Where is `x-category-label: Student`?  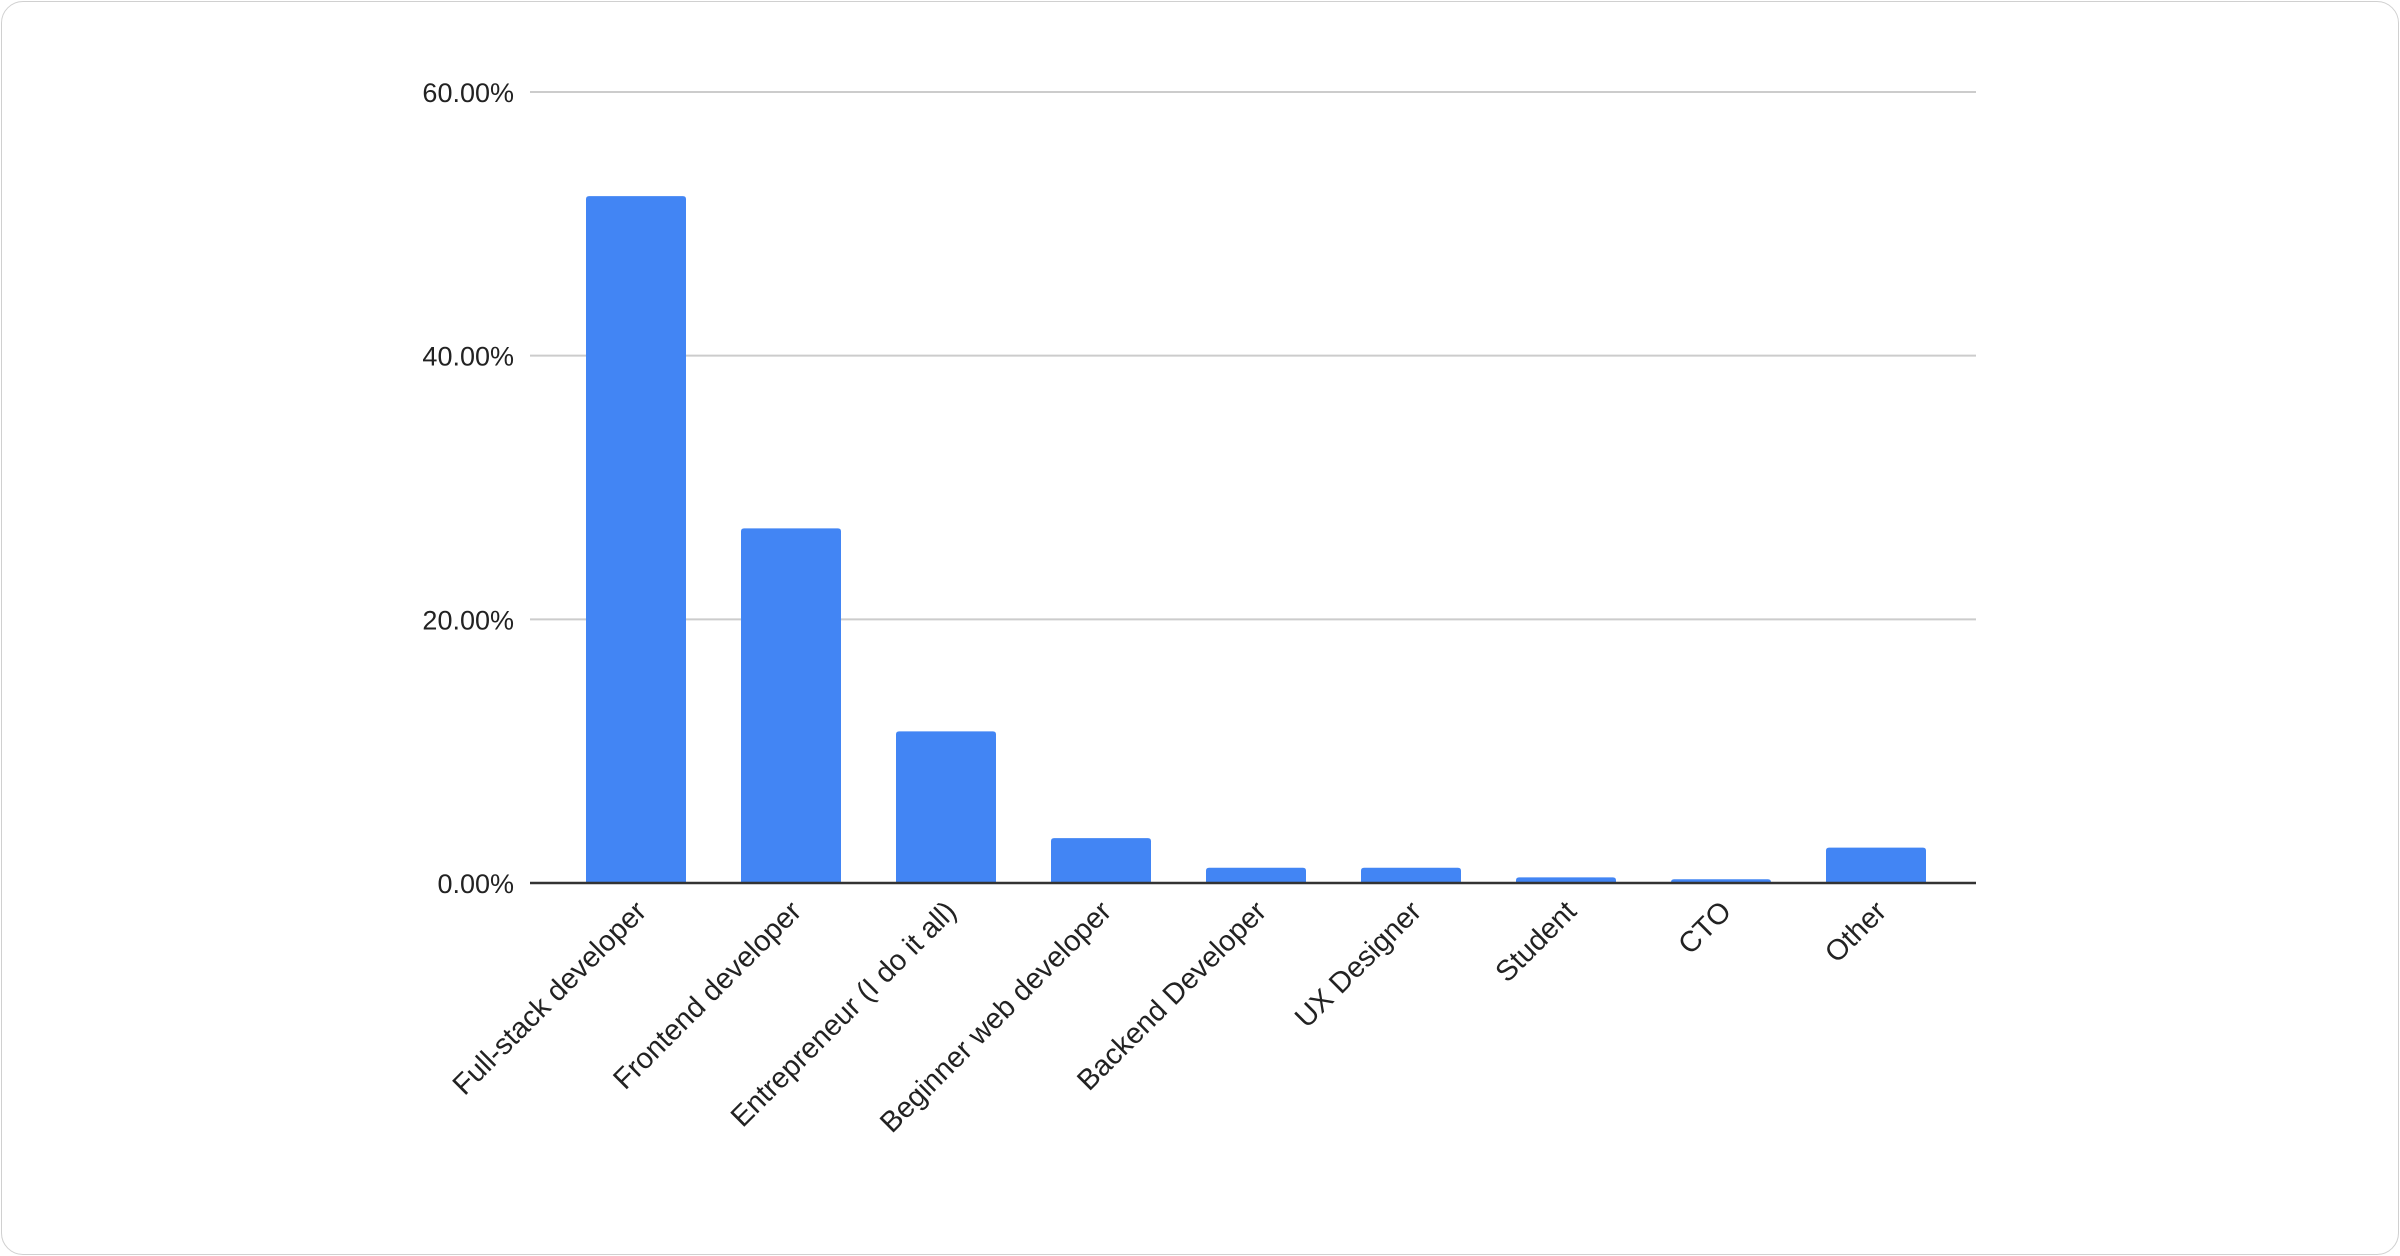 x-category-label: Student is located at coordinates (1536, 941).